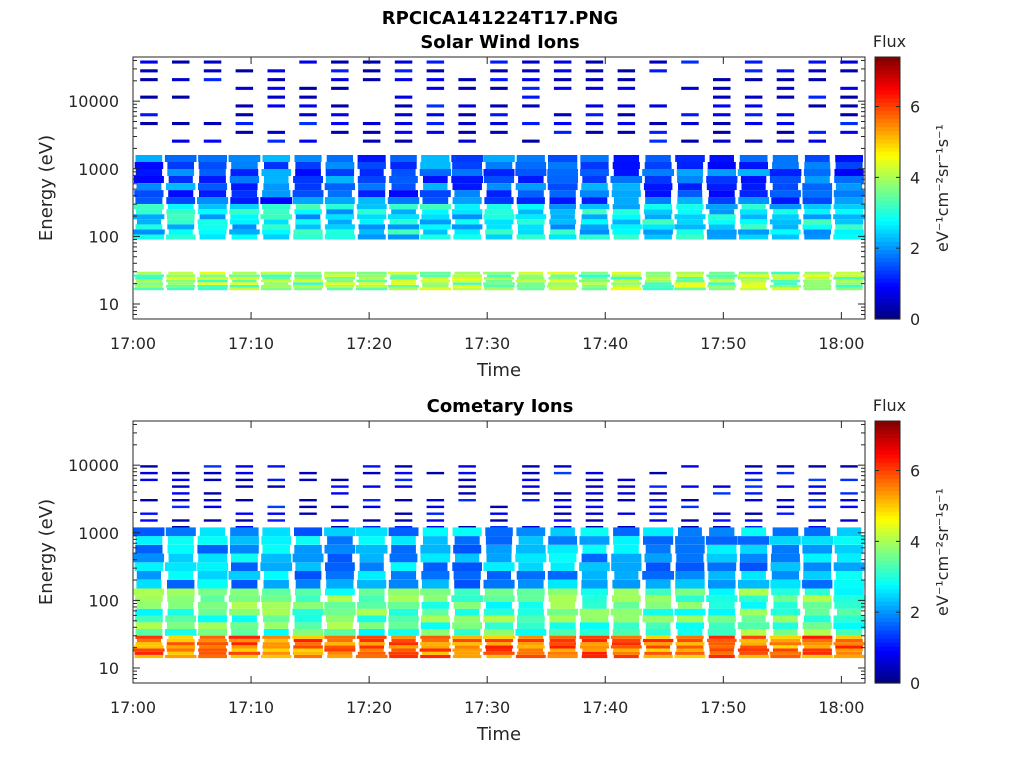 This screenshot has width=1024, height=768. I want to click on colorbar: 0 2 4 6, so click(897, 556).